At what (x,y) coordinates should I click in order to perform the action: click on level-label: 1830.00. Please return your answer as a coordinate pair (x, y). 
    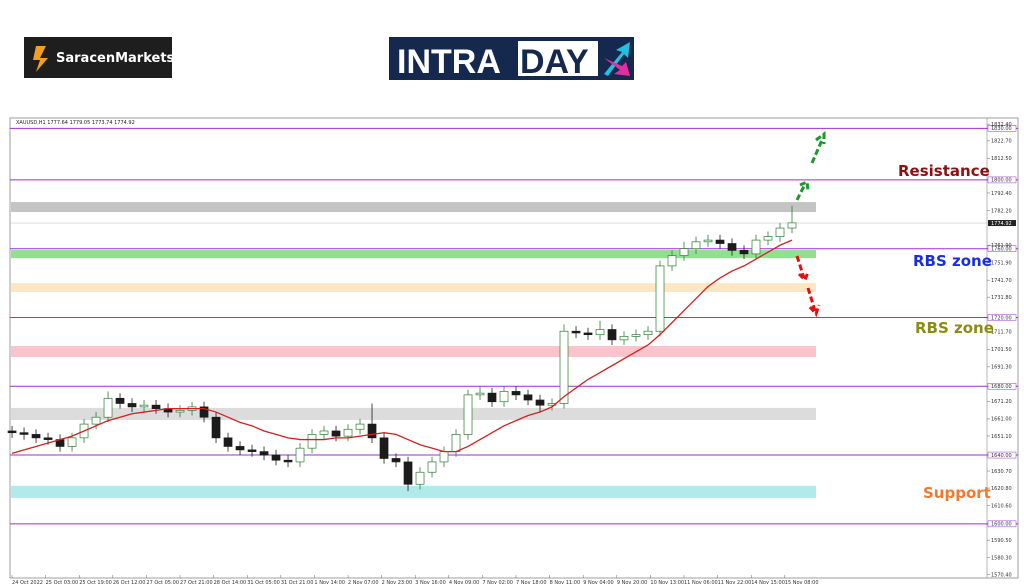
    Looking at the image, I should click on (1001, 129).